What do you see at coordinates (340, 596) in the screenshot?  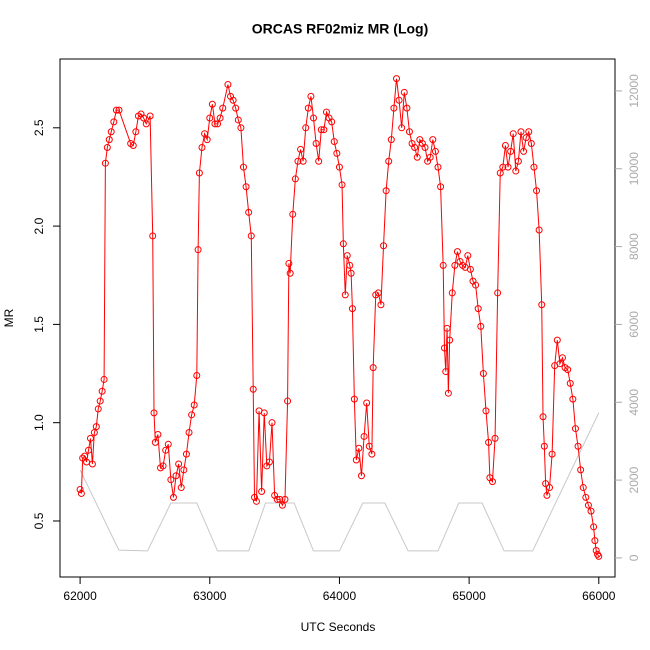 I see `x-tick-label: 64000` at bounding box center [340, 596].